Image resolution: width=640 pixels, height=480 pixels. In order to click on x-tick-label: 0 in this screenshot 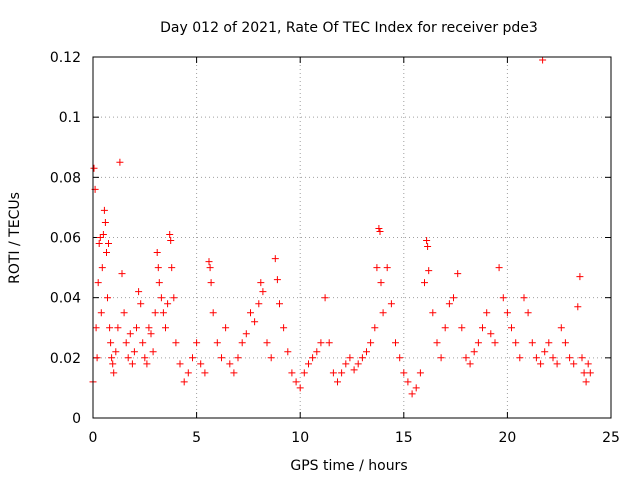, I will do `click(93, 438)`.